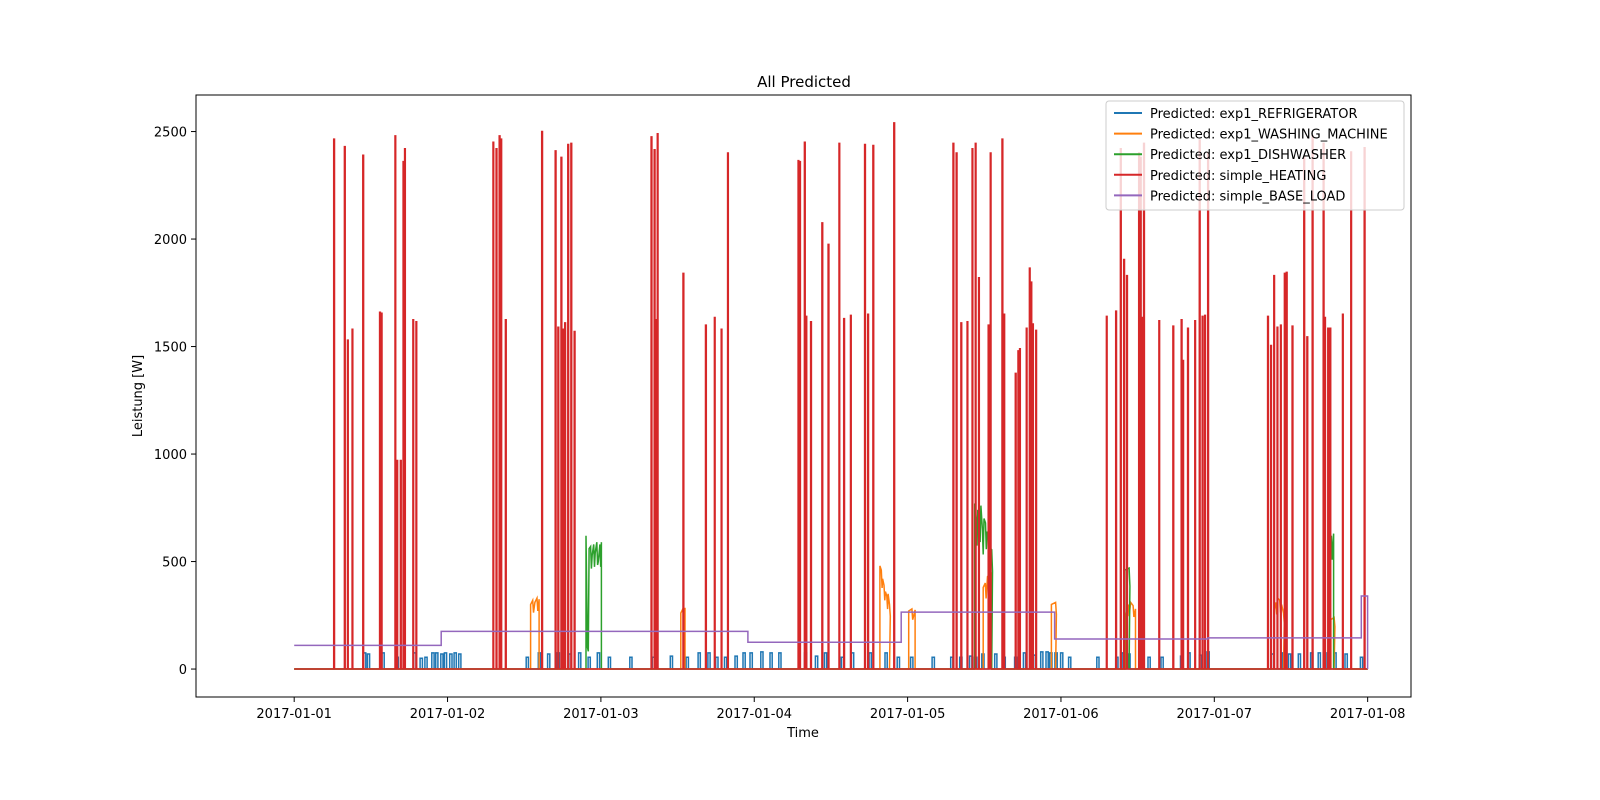 Image resolution: width=1600 pixels, height=800 pixels. I want to click on x-axis-label: Time, so click(802, 733).